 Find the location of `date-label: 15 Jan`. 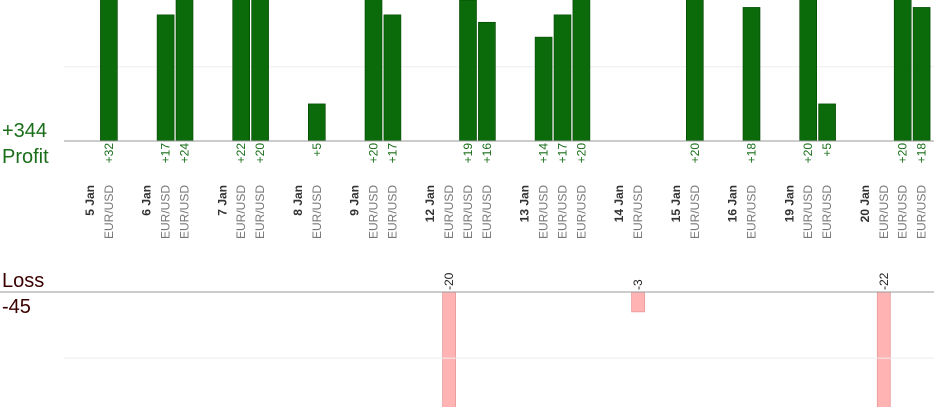

date-label: 15 Jan is located at coordinates (676, 203).